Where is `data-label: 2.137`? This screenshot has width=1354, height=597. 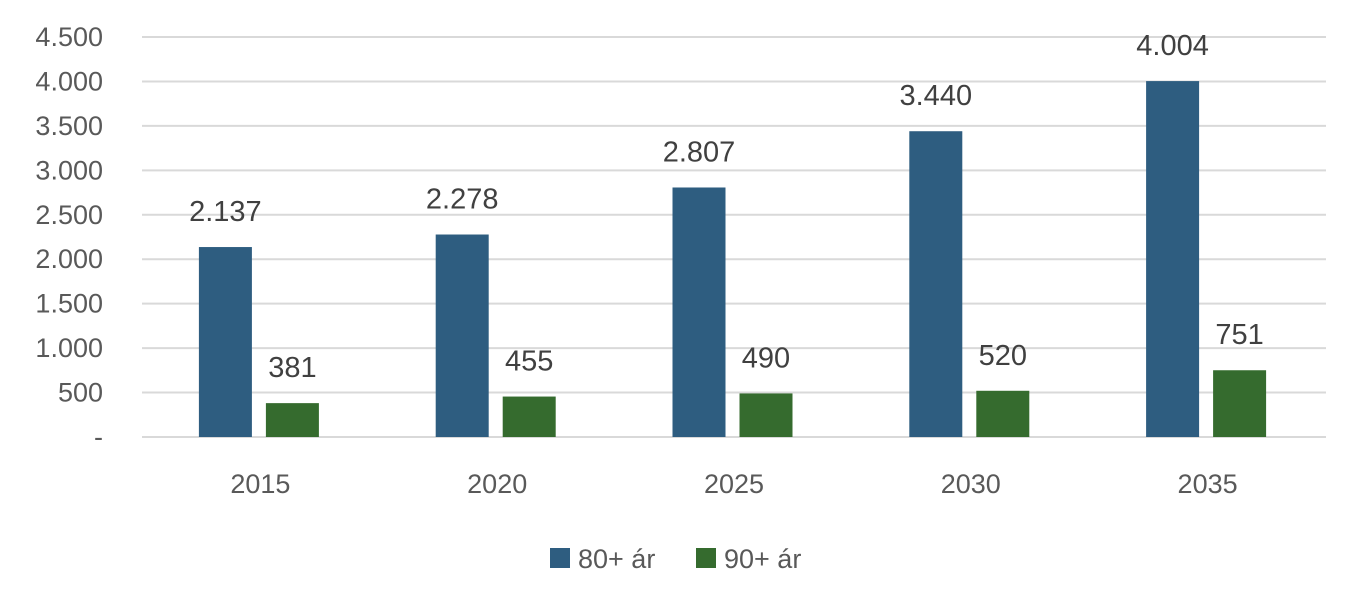 data-label: 2.137 is located at coordinates (225, 212).